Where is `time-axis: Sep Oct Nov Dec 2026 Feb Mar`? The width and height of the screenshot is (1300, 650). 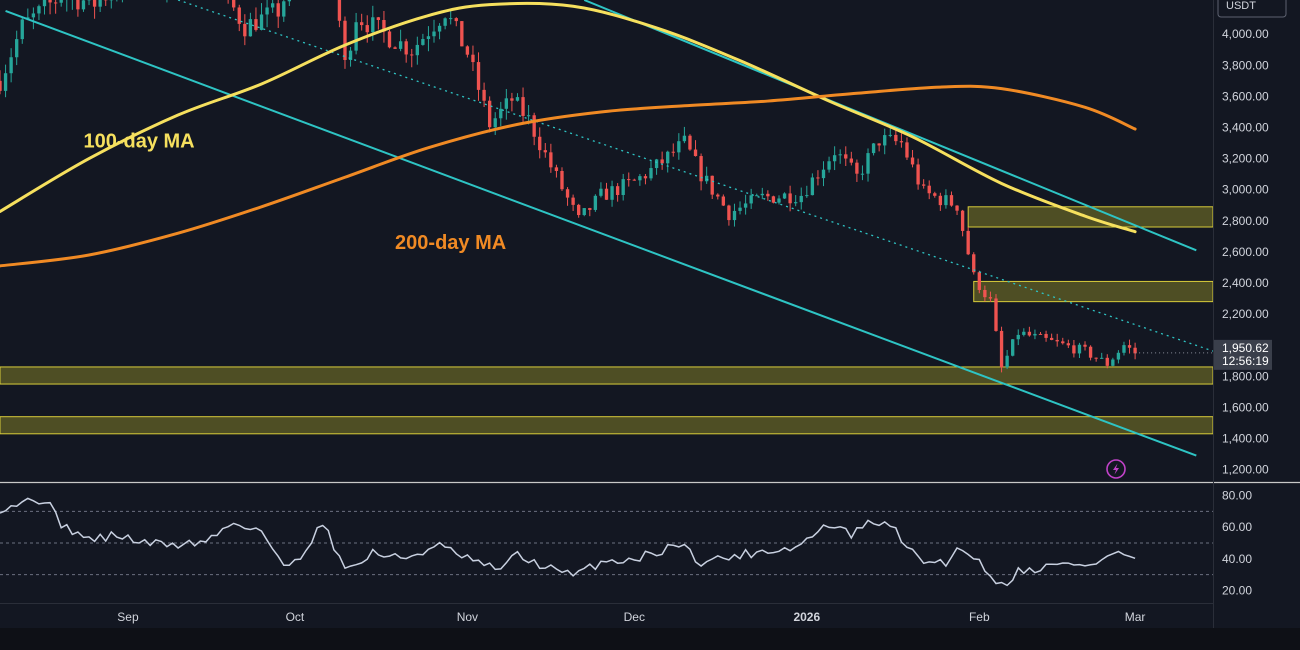
time-axis: Sep Oct Nov Dec 2026 Feb Mar is located at coordinates (631, 617).